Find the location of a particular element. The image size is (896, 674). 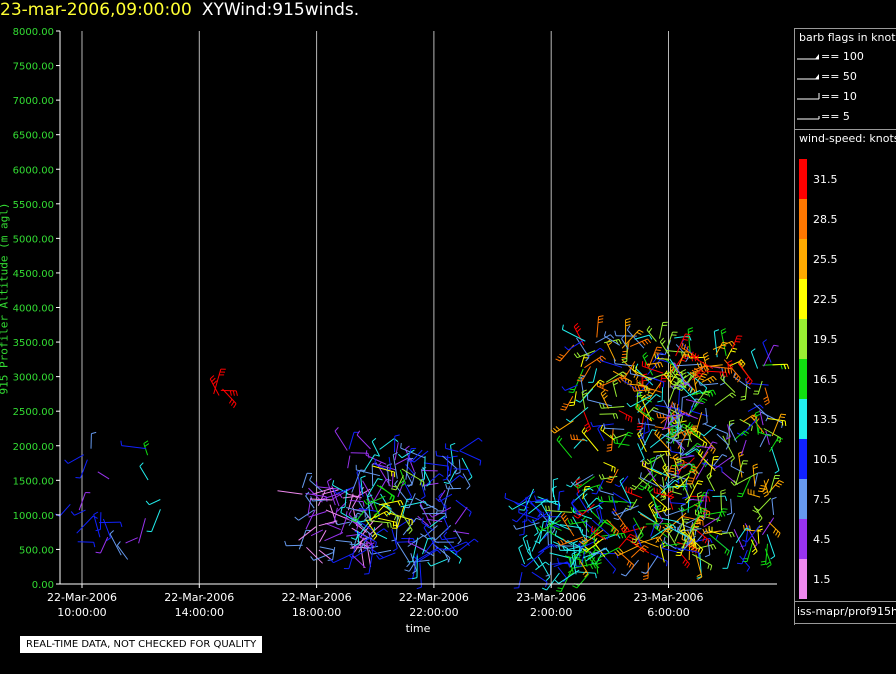

y-tick-label: 7500.00 is located at coordinates (33, 67).